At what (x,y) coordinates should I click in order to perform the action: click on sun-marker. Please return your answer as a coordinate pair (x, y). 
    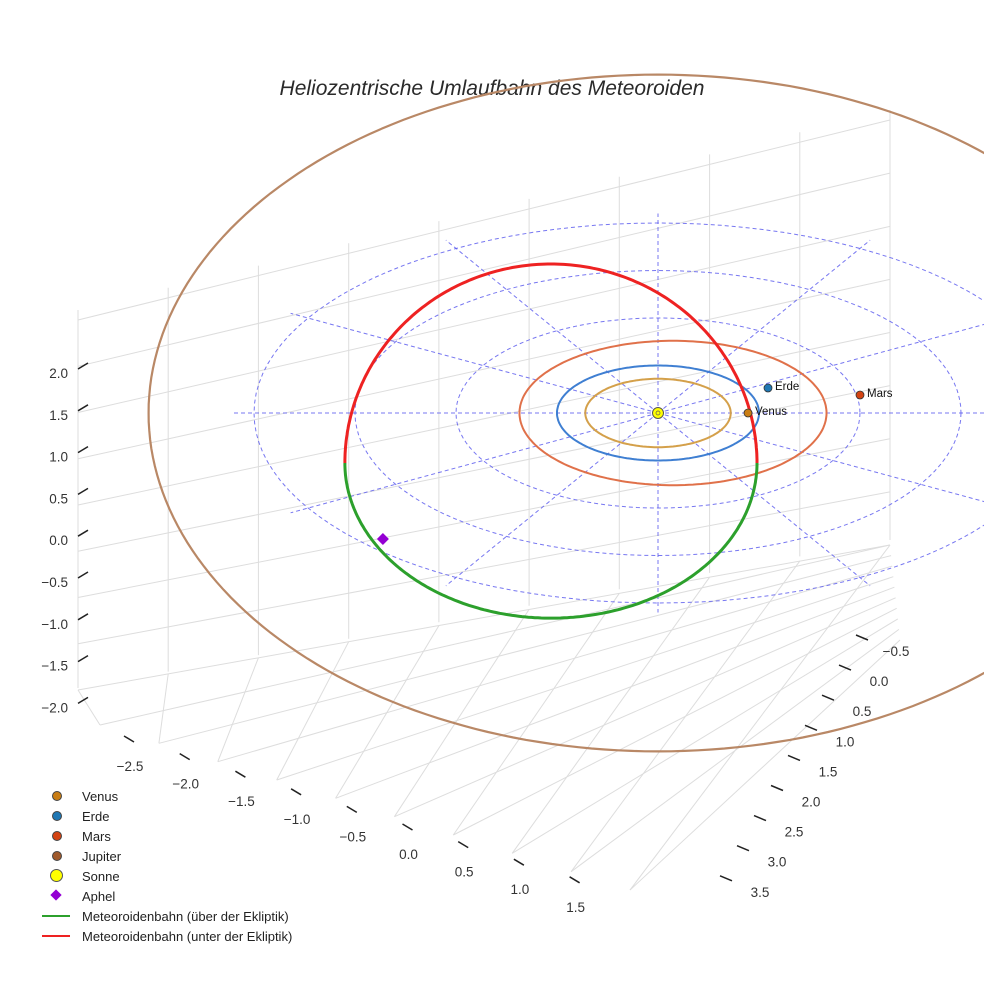
    Looking at the image, I should click on (658, 413).